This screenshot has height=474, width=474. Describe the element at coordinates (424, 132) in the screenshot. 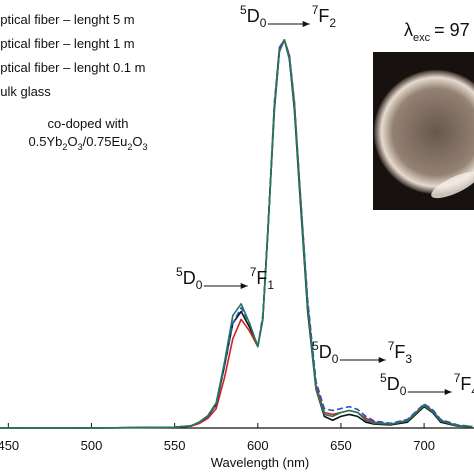

I see `fiber-glow` at that location.